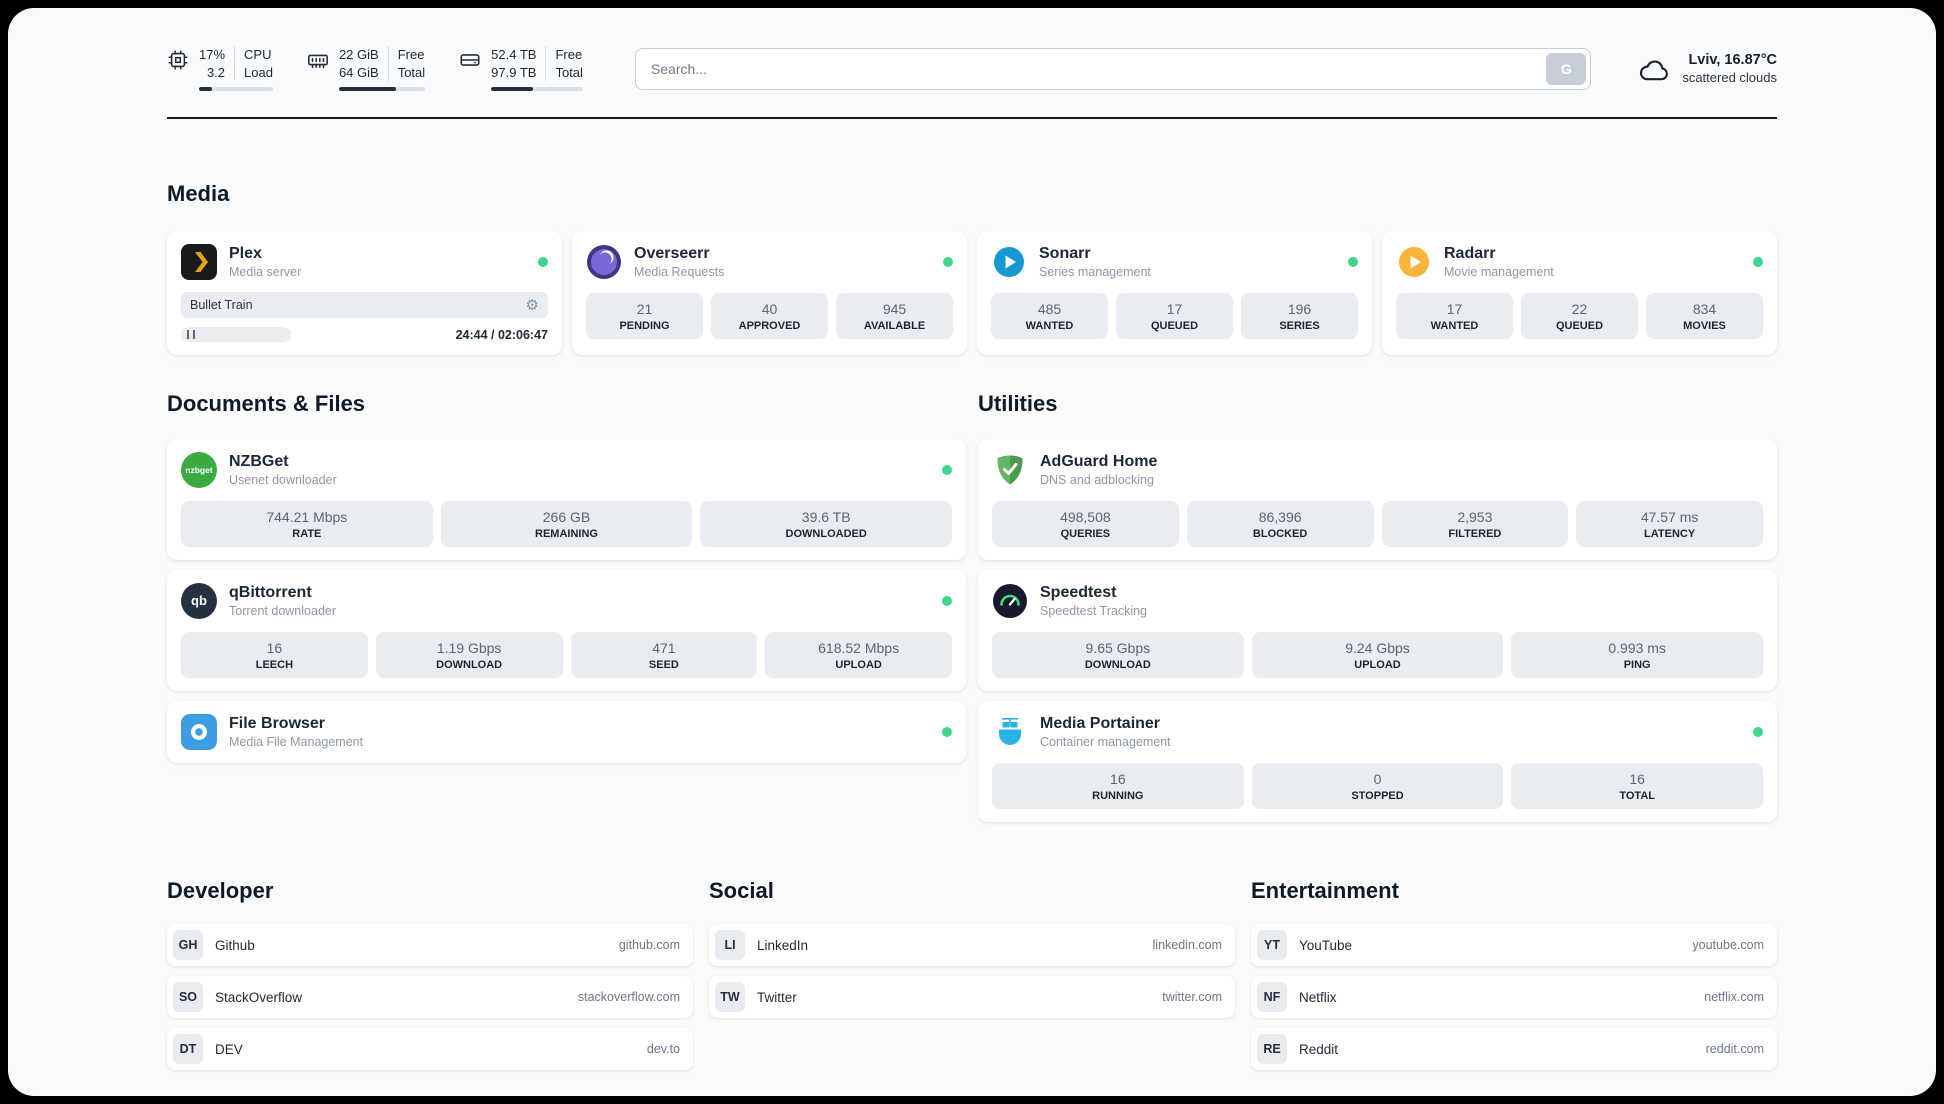 The width and height of the screenshot is (1944, 1104). I want to click on search-box: G, so click(1113, 68).